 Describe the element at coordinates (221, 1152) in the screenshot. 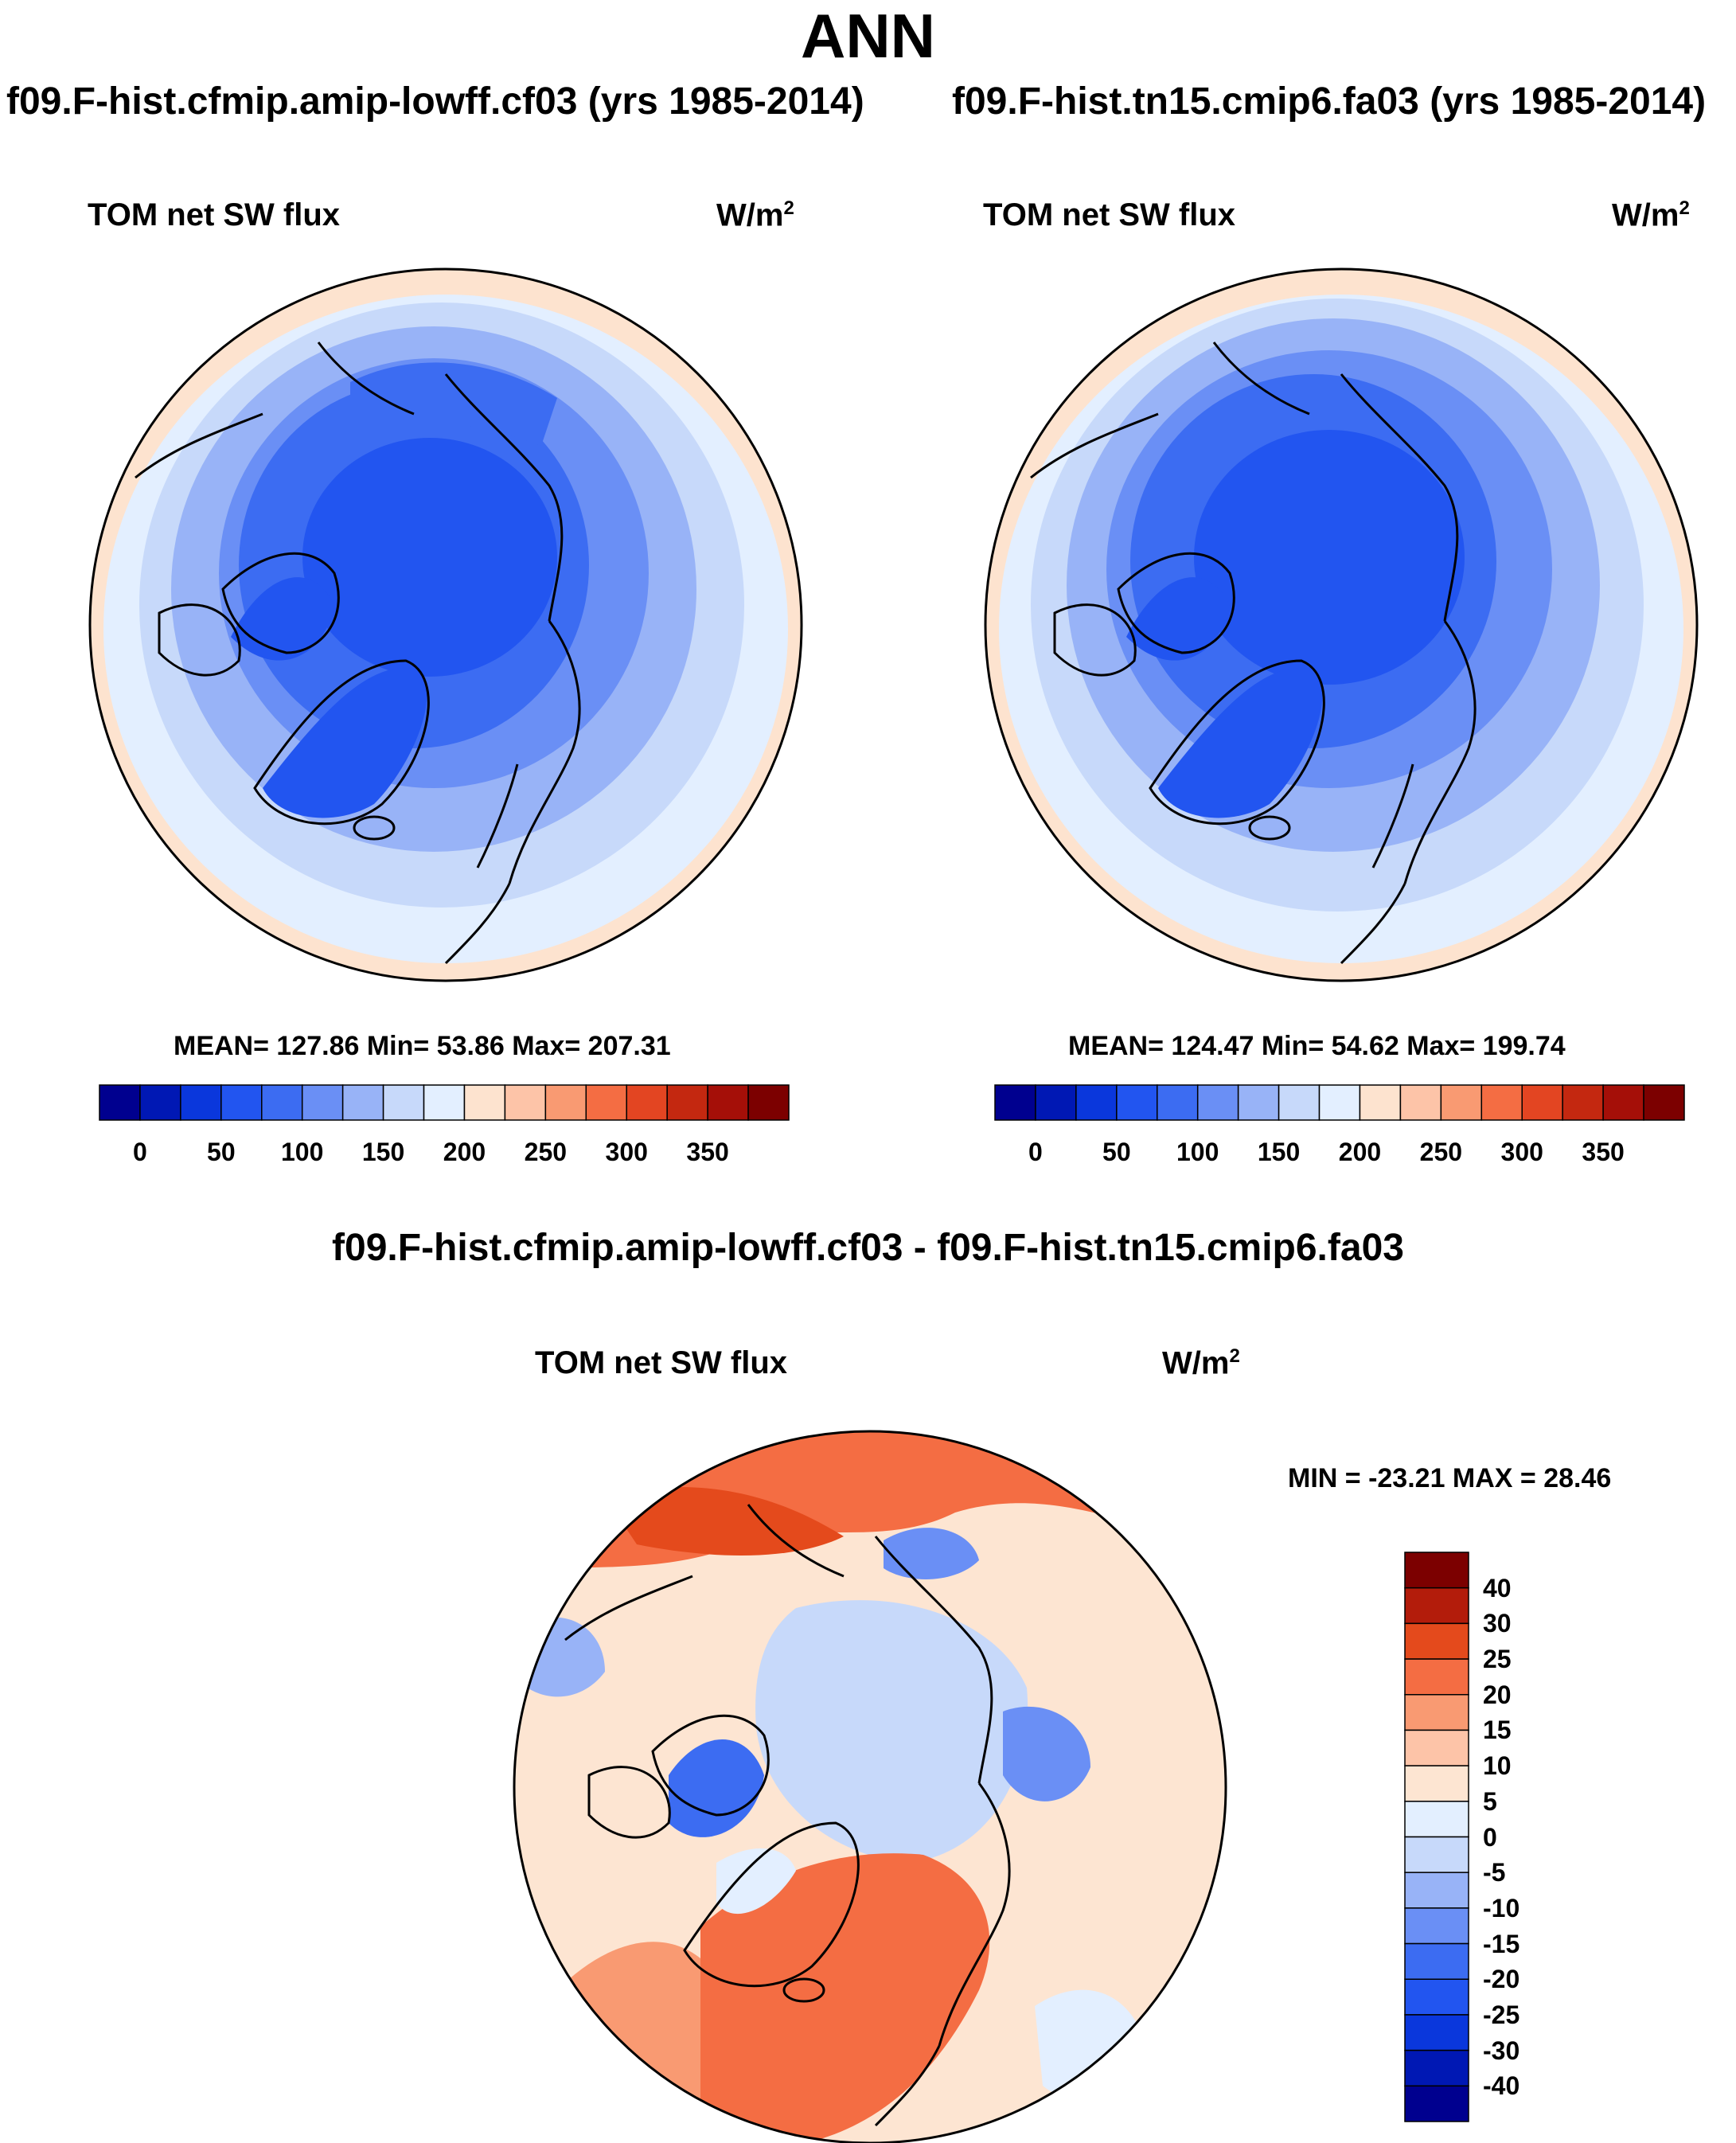

I see `colorbar-panel1-tick-label: 50` at that location.